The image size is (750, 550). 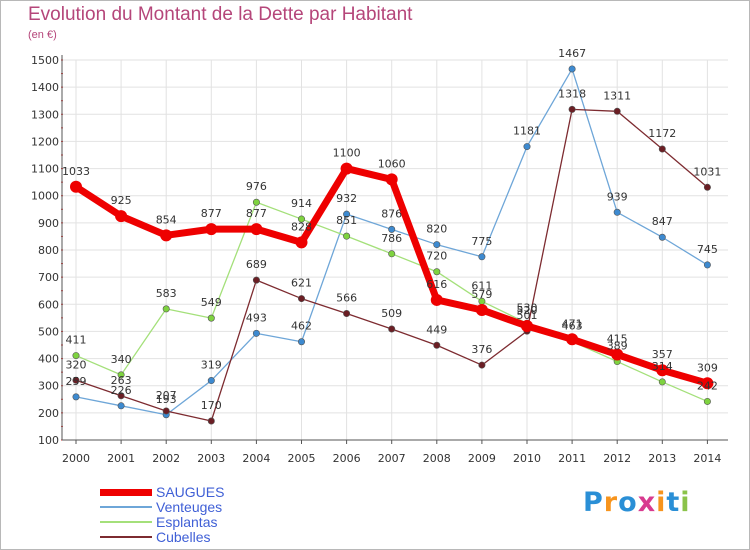 I want to click on y-tick-label: 600, so click(x=48, y=304).